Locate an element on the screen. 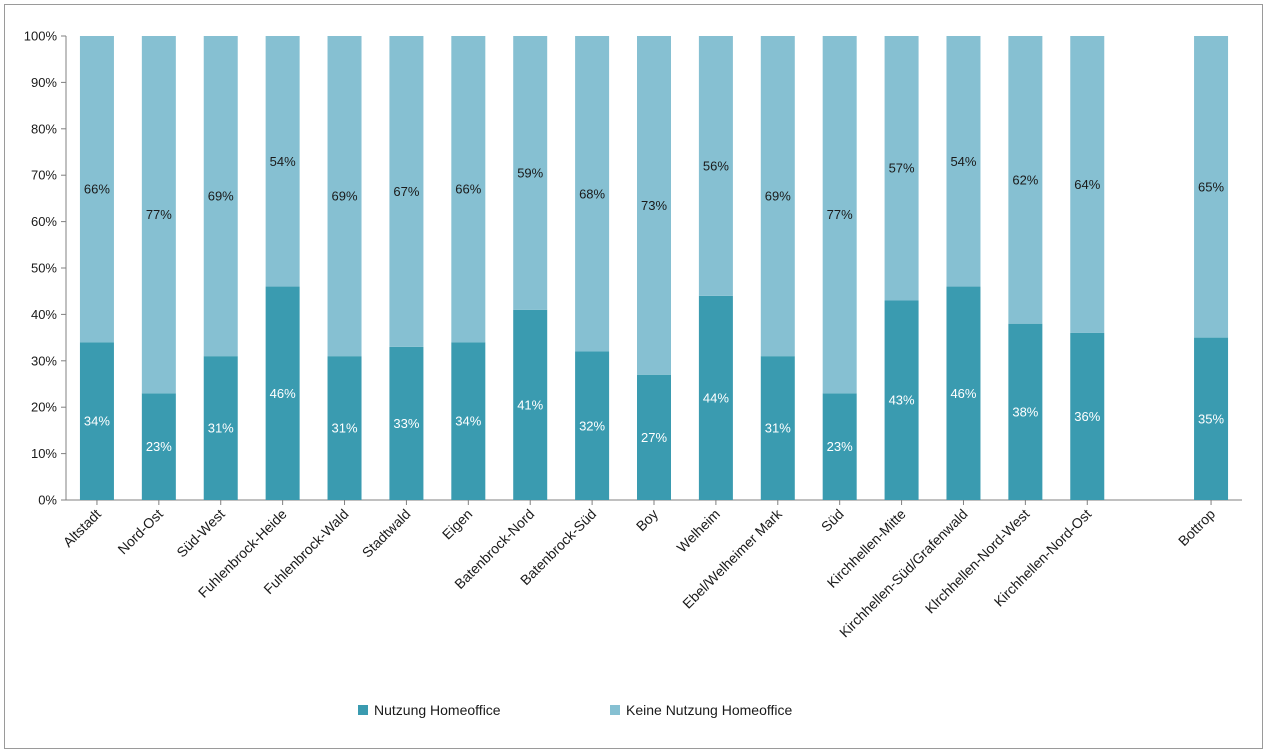 This screenshot has height=755, width=1269. y-tick-label: 70% is located at coordinates (44, 175).